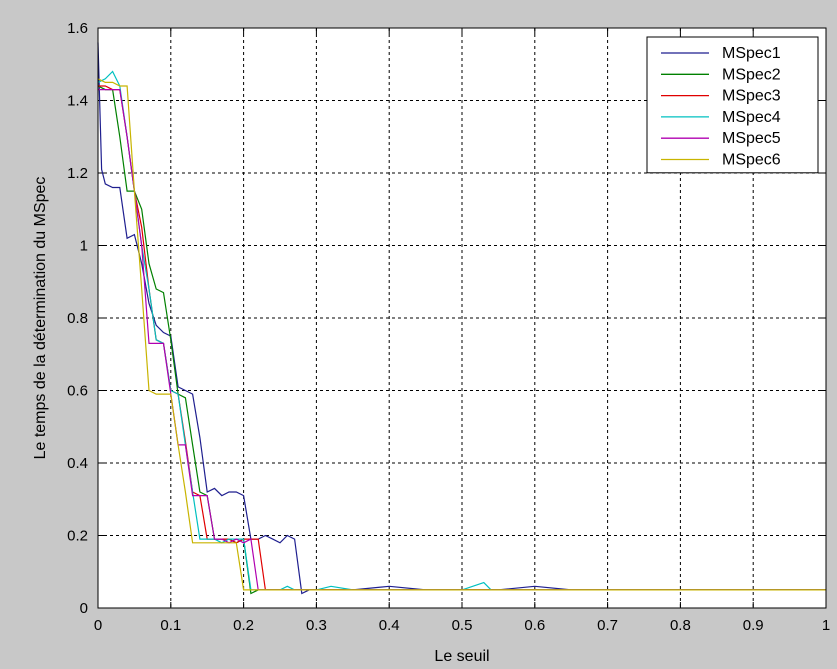  What do you see at coordinates (84, 246) in the screenshot?
I see `y-tick-label: 1` at bounding box center [84, 246].